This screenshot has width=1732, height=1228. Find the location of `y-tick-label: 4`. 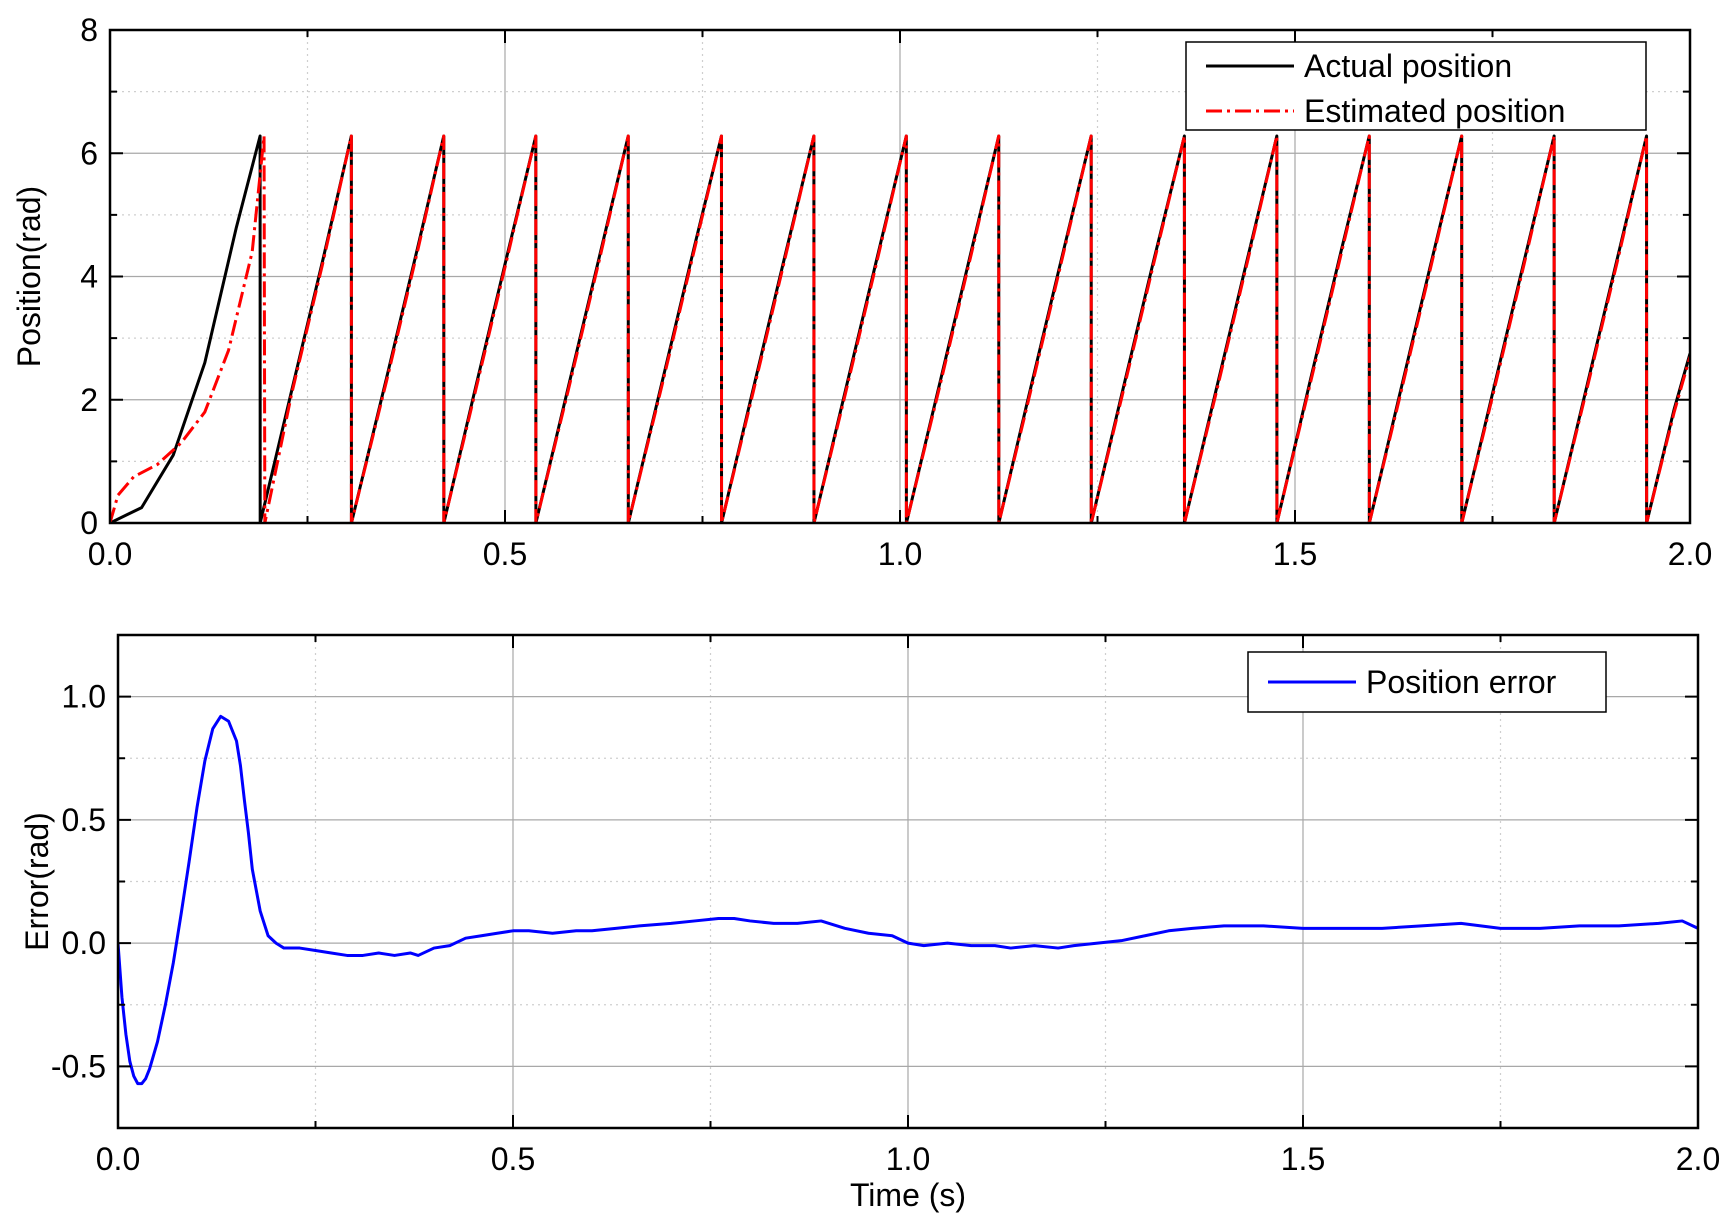

y-tick-label: 4 is located at coordinates (89, 277).